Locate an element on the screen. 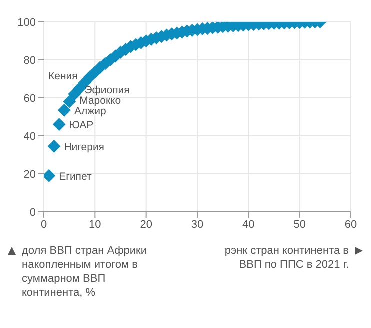 The width and height of the screenshot is (371, 328). x-tick-label: 10 is located at coordinates (95, 224).